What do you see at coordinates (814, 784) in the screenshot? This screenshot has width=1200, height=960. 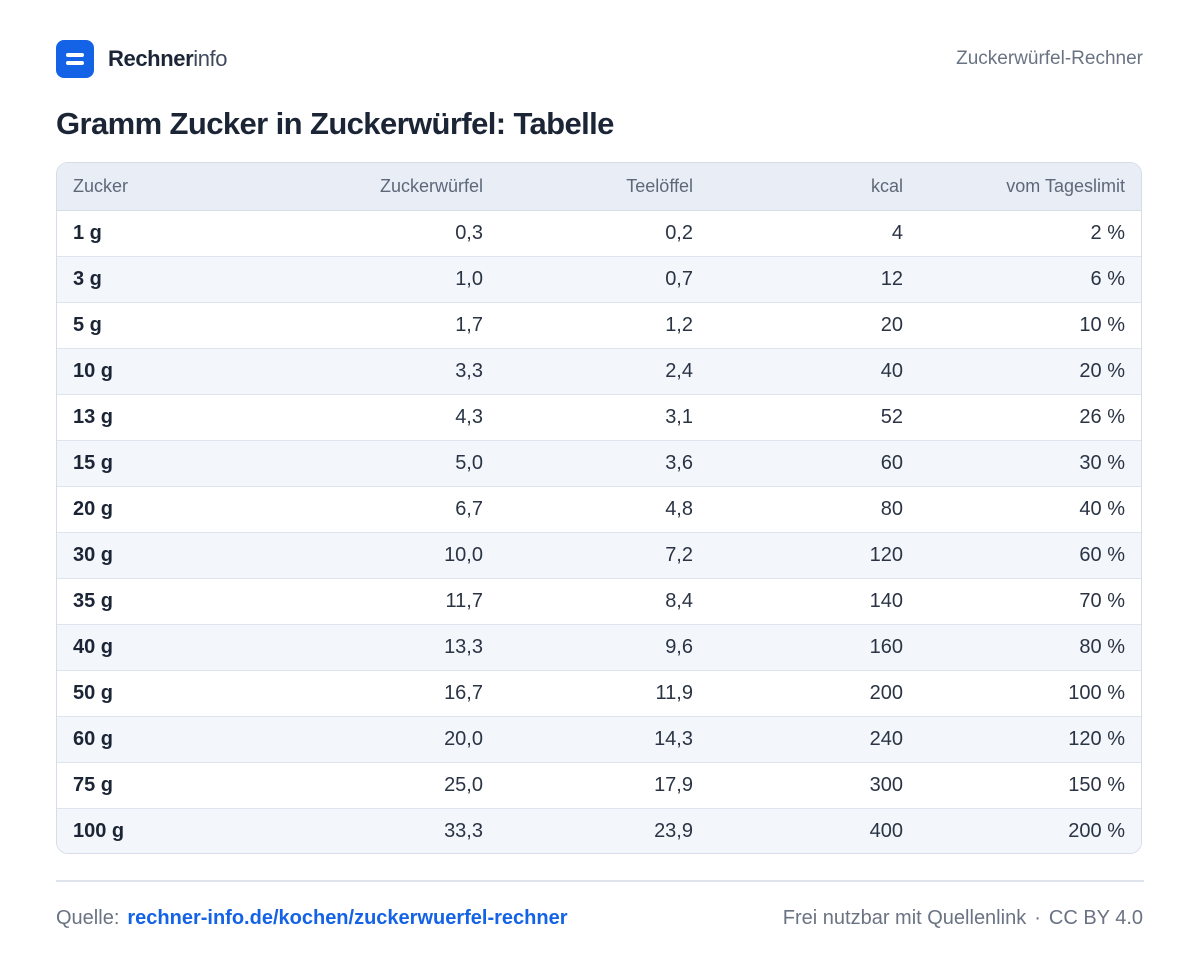 I see `table-cell: 300` at bounding box center [814, 784].